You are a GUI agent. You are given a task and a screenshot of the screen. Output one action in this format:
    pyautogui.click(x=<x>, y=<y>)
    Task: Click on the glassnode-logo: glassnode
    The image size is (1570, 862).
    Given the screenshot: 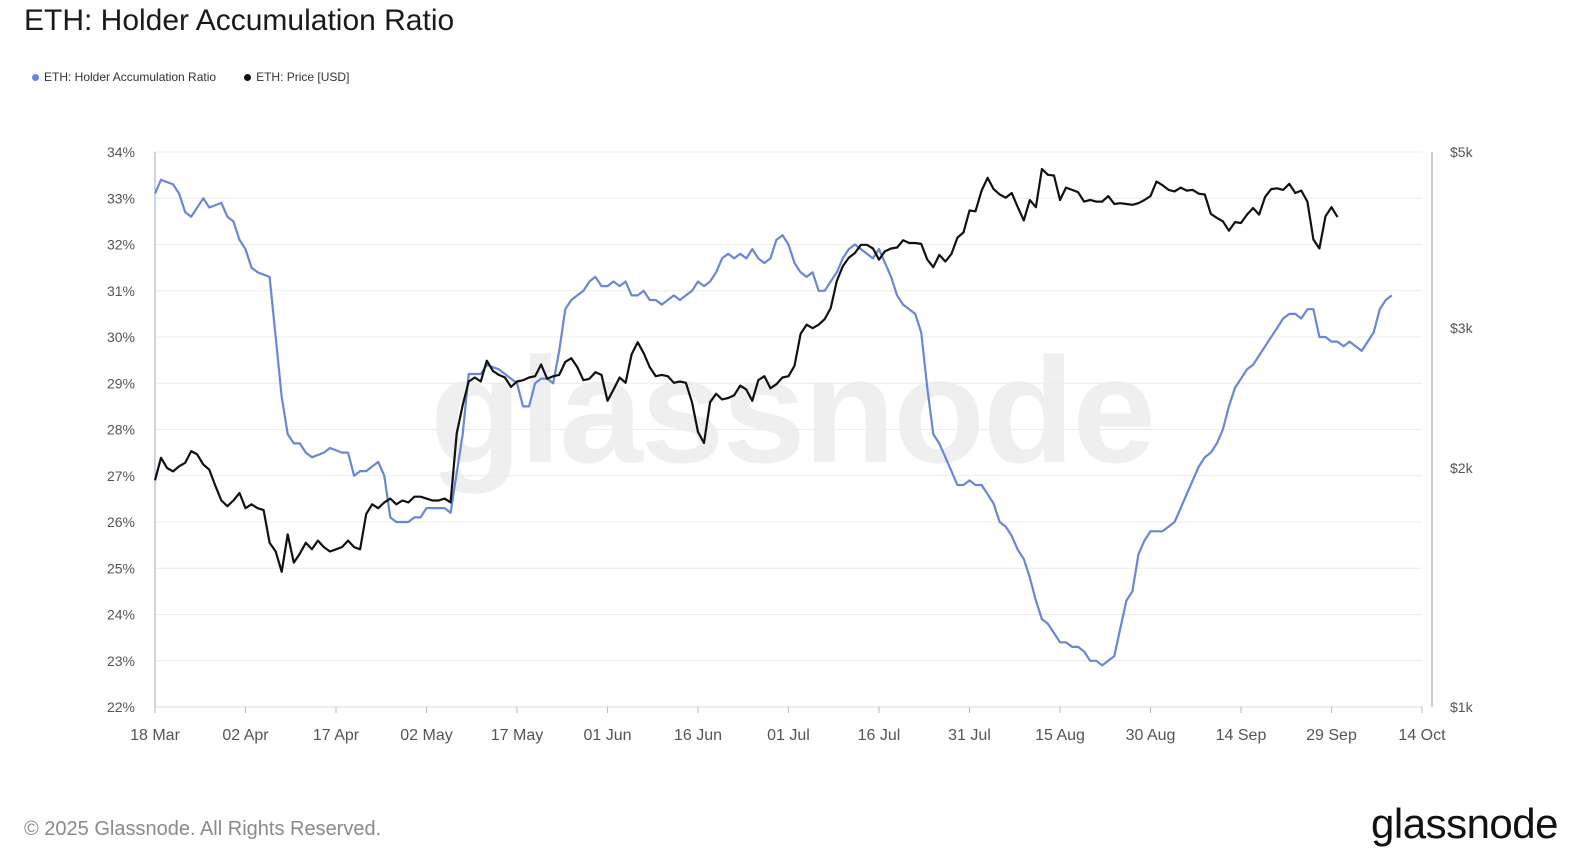 What is the action you would take?
    pyautogui.click(x=1464, y=823)
    